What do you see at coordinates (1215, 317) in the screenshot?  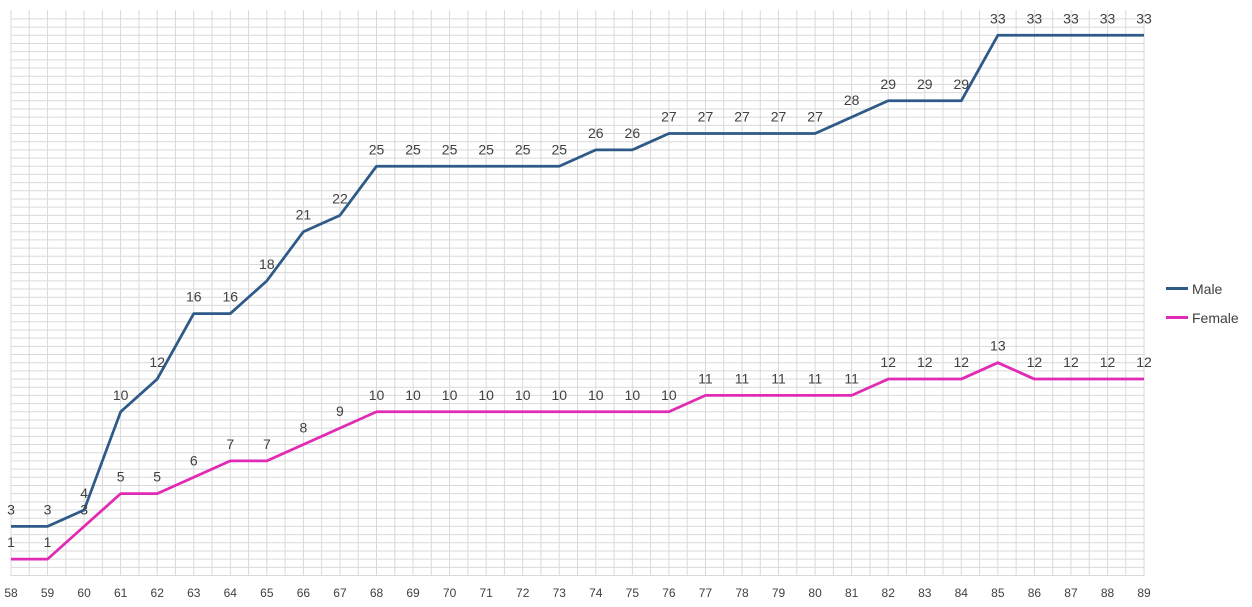 I see `legend-label-female: Female` at bounding box center [1215, 317].